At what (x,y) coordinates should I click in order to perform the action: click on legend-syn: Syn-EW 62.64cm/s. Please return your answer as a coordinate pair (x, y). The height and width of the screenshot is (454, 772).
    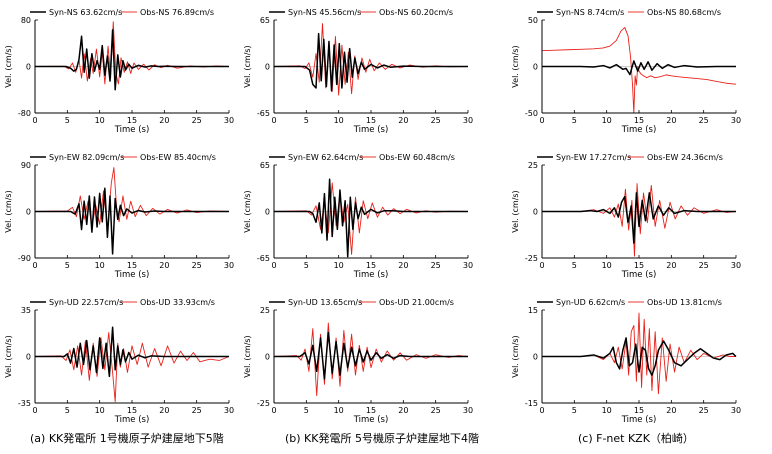
    Looking at the image, I should click on (316, 157).